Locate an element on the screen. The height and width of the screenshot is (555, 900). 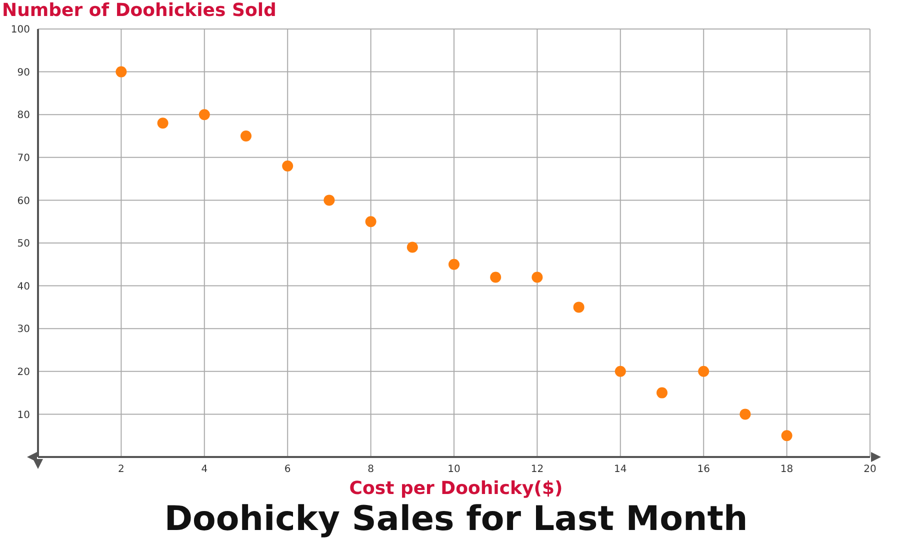
x-axis-title: Cost per Doohicky($) is located at coordinates (456, 488).